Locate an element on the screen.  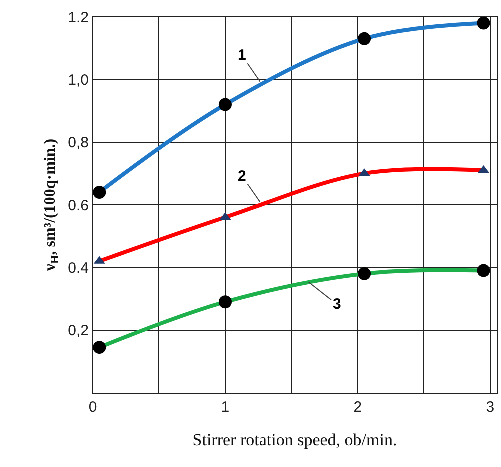
y-tick-label: 0,2 is located at coordinates (78, 331).